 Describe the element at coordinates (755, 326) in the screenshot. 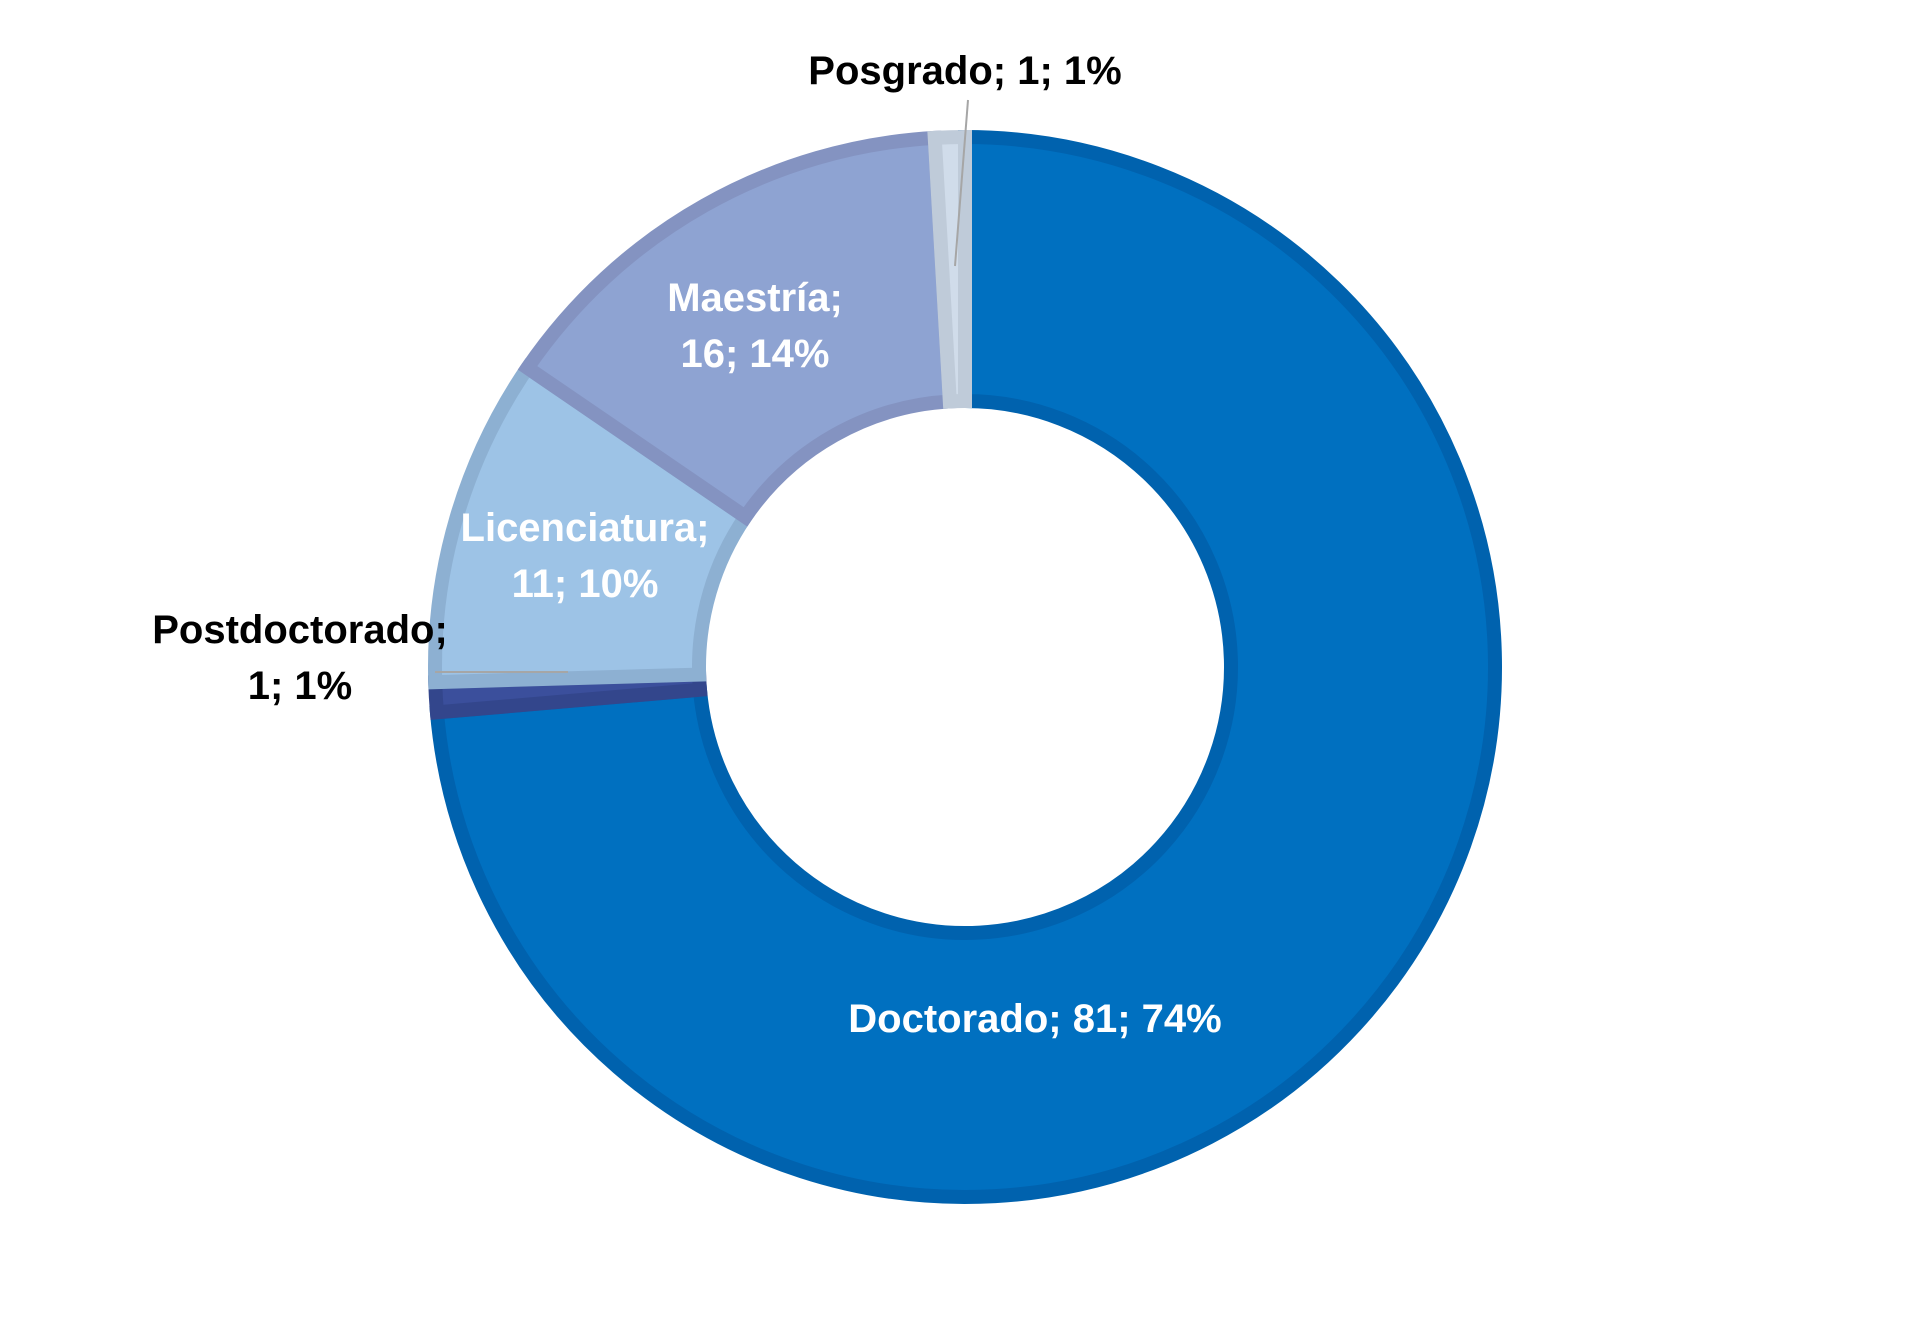

I see `data-label-maestria: Maestría; 16; 14%` at that location.